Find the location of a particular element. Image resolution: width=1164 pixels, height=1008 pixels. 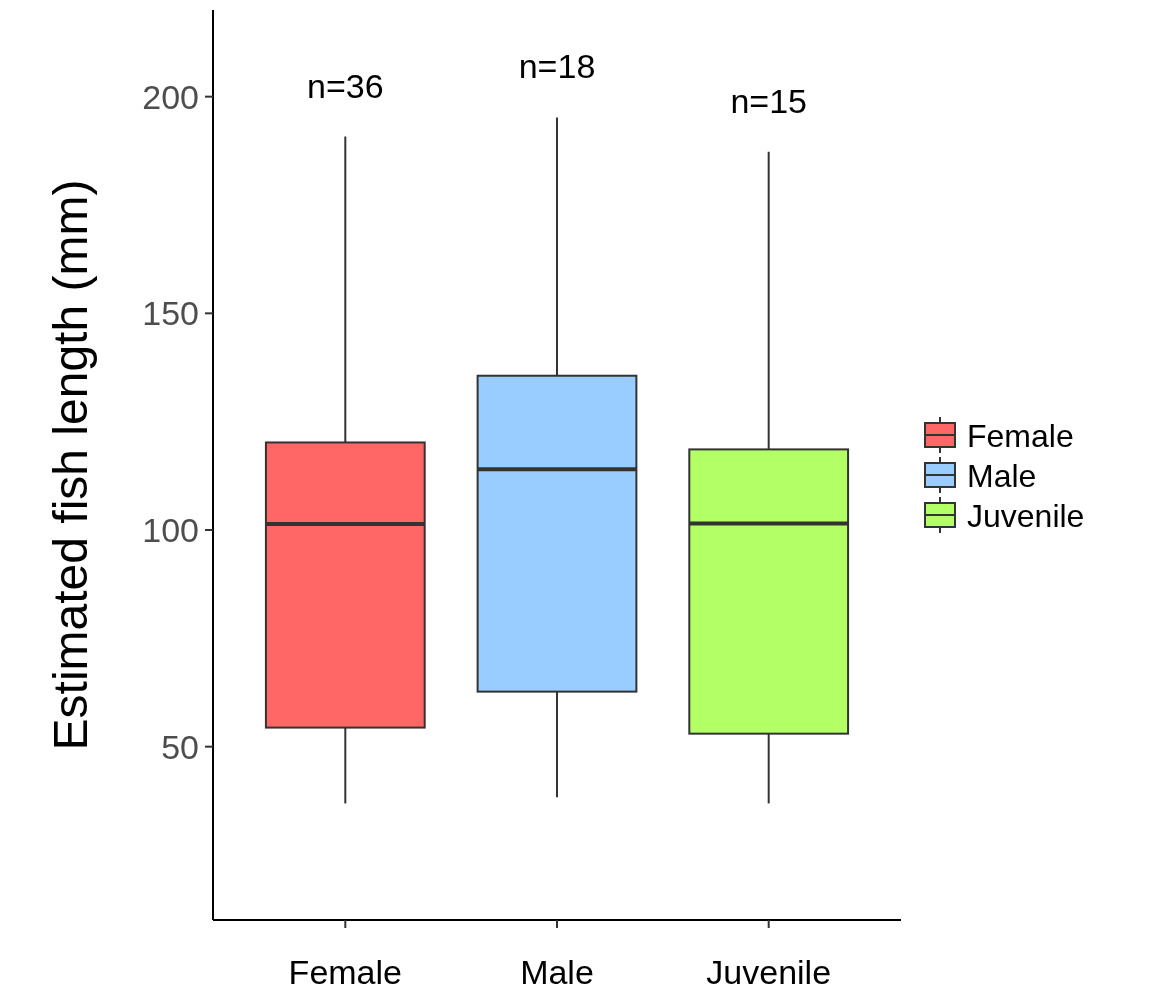

y-axis-title: Estimated fish length (mm) is located at coordinates (70, 465).